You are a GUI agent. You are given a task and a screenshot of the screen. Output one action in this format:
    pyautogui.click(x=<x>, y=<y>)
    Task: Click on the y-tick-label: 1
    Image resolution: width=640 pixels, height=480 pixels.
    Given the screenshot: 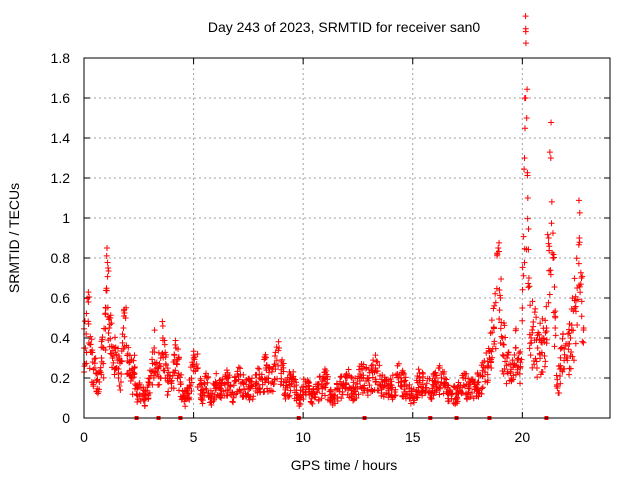 What is the action you would take?
    pyautogui.click(x=66, y=218)
    